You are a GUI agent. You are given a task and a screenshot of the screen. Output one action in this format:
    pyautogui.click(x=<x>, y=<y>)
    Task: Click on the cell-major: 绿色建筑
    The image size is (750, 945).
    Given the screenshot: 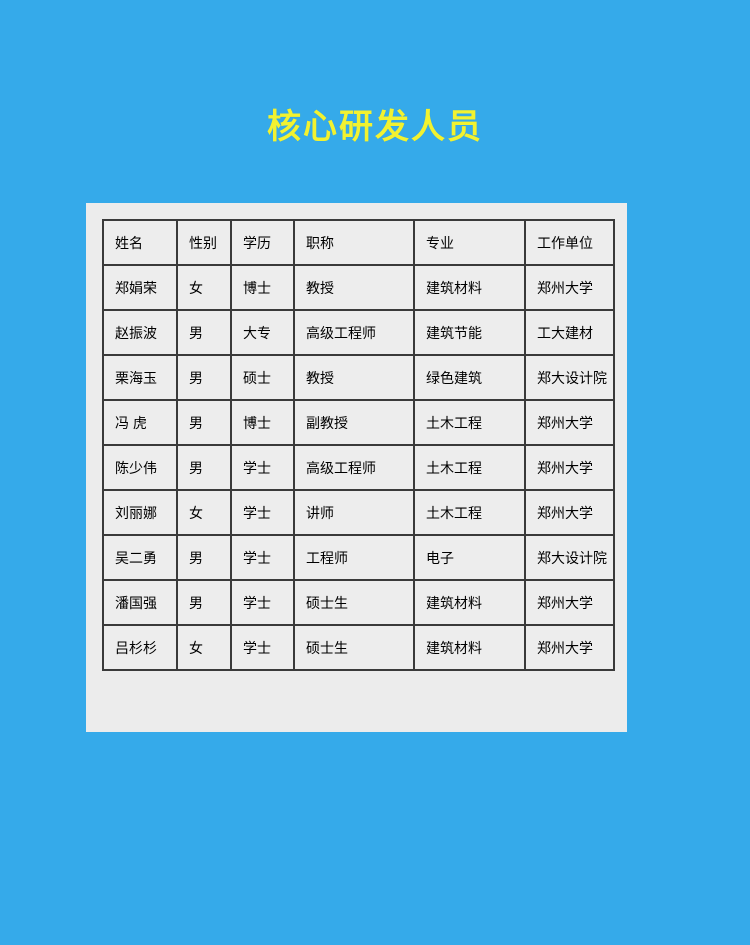 What is the action you would take?
    pyautogui.click(x=469, y=377)
    